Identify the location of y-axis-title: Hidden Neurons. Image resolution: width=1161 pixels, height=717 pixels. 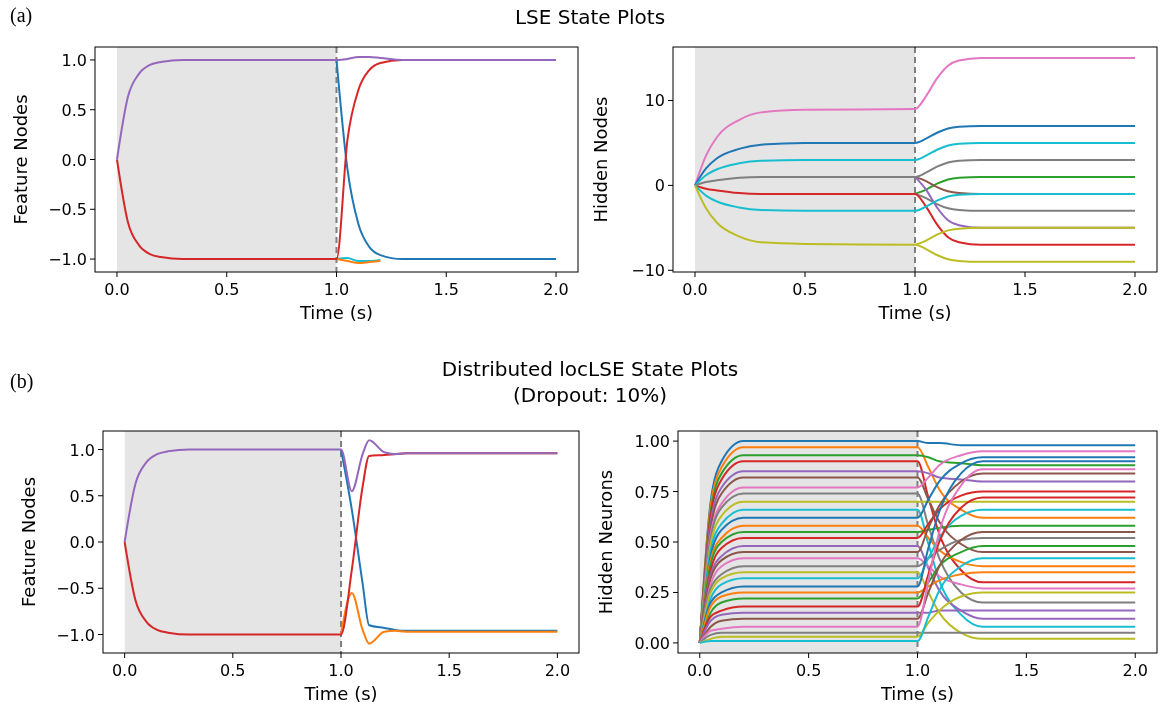
(605, 542).